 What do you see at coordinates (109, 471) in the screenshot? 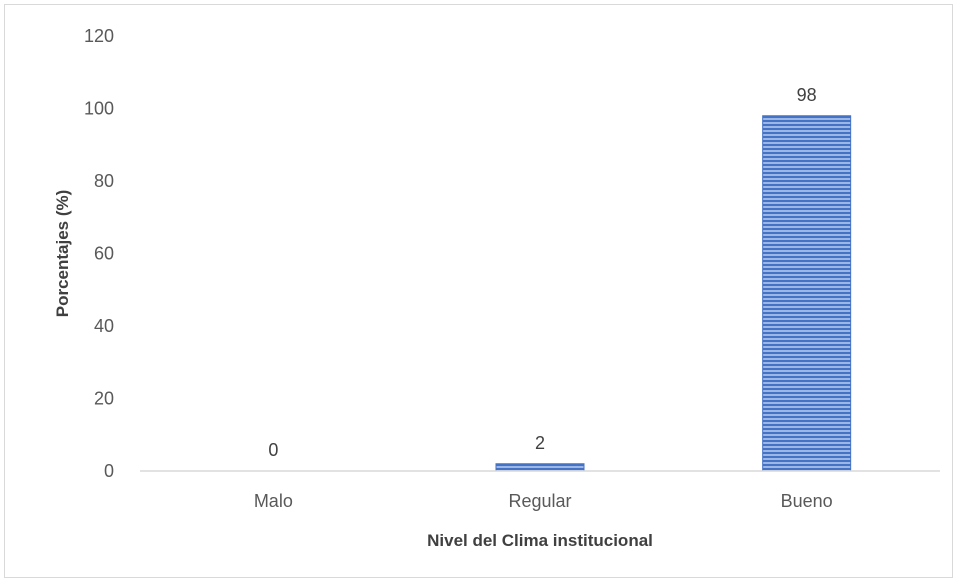
I see `y-tick-label: 0` at bounding box center [109, 471].